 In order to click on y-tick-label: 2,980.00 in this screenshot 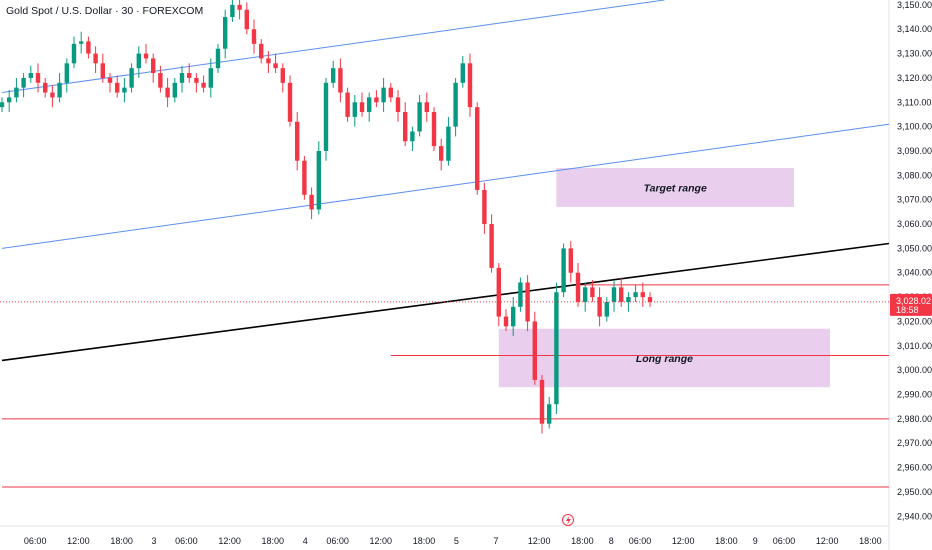, I will do `click(914, 419)`.